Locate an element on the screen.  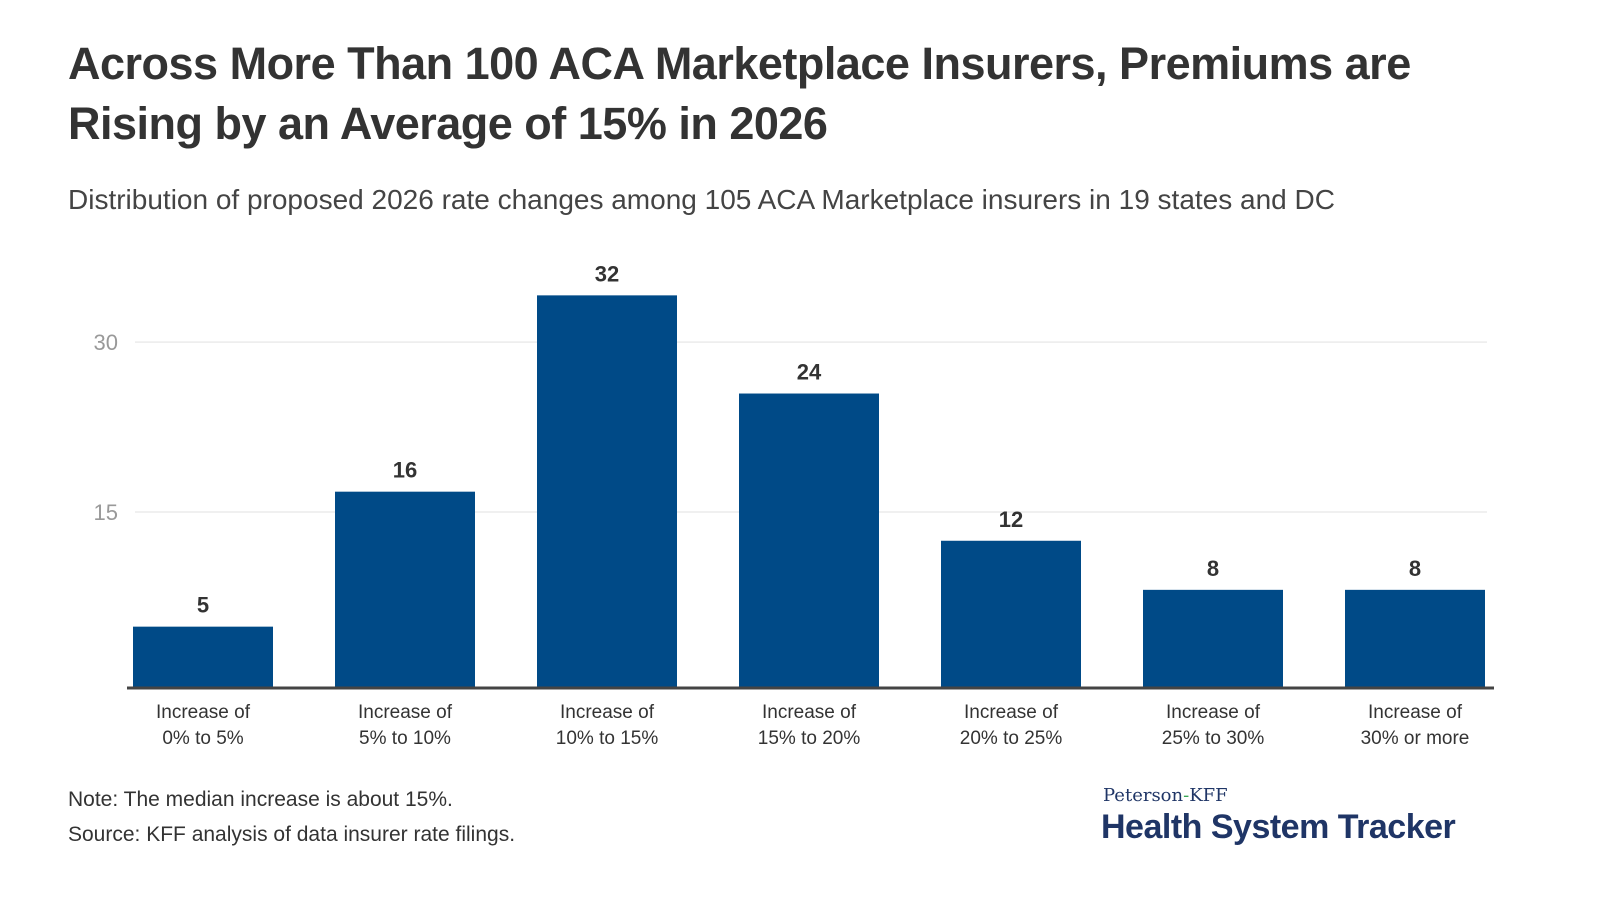
data-label: 12 is located at coordinates (1011, 519).